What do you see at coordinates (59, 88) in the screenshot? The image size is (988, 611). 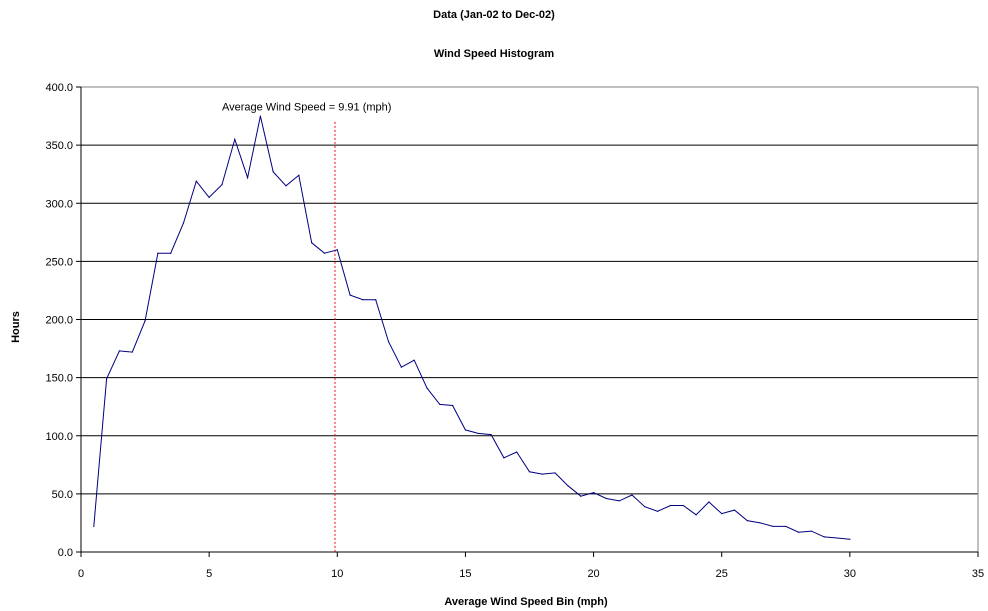 I see `y-tick-label: 400.0` at bounding box center [59, 88].